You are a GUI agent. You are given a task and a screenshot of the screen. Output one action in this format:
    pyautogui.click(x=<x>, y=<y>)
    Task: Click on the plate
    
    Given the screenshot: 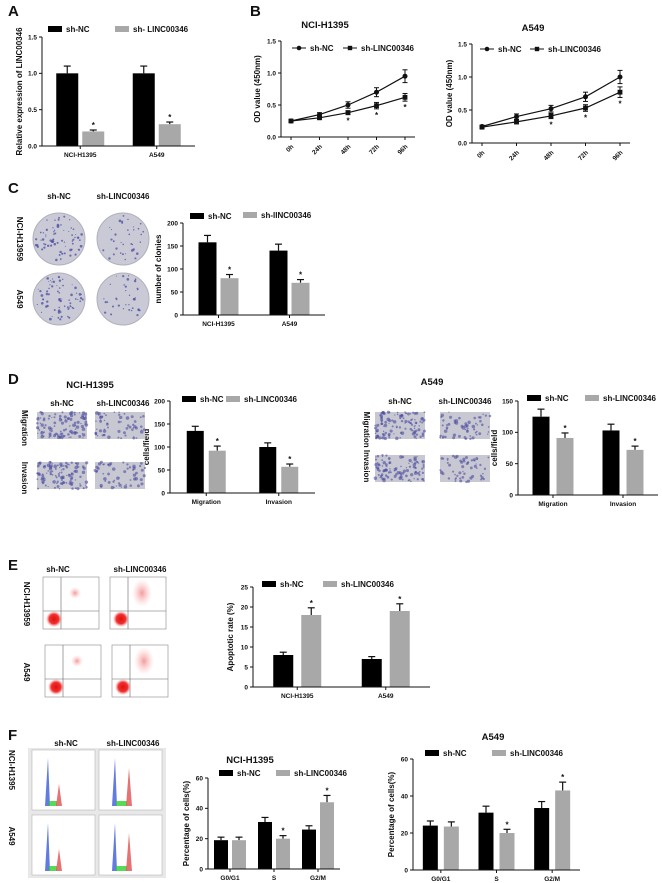 What is the action you would take?
    pyautogui.click(x=123, y=239)
    